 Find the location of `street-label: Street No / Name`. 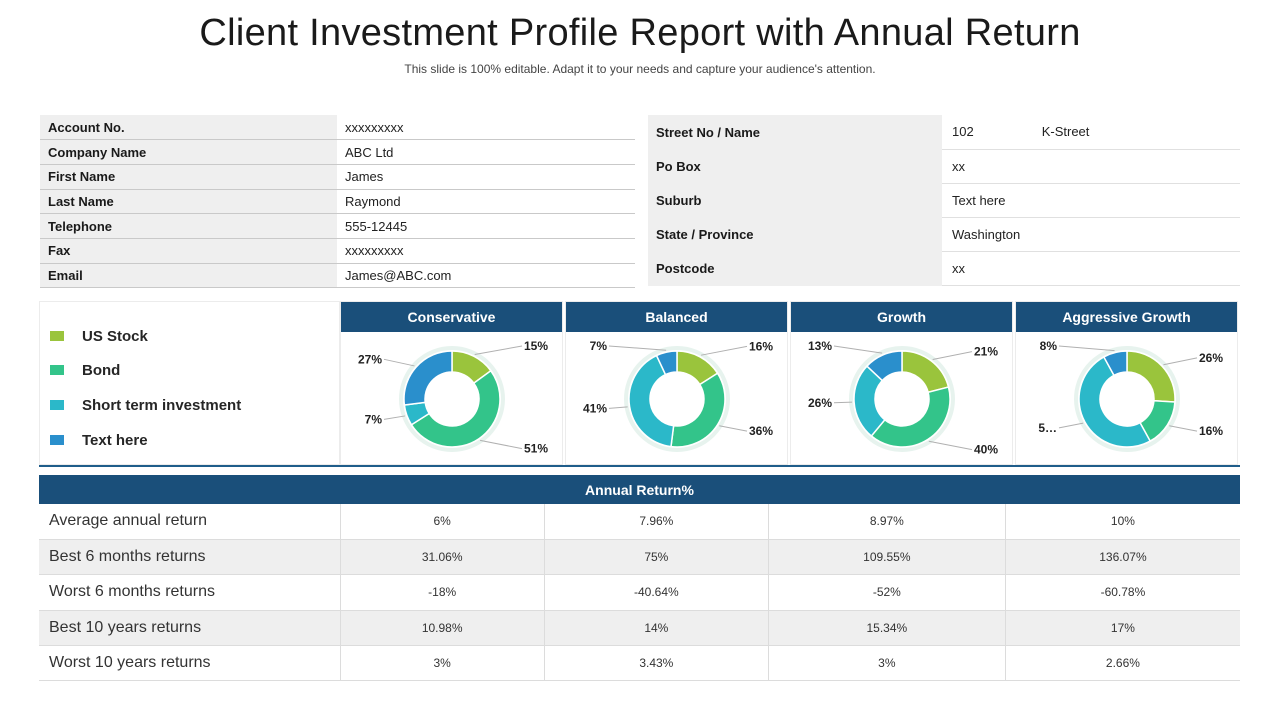

street-label: Street No / Name is located at coordinates (795, 132).